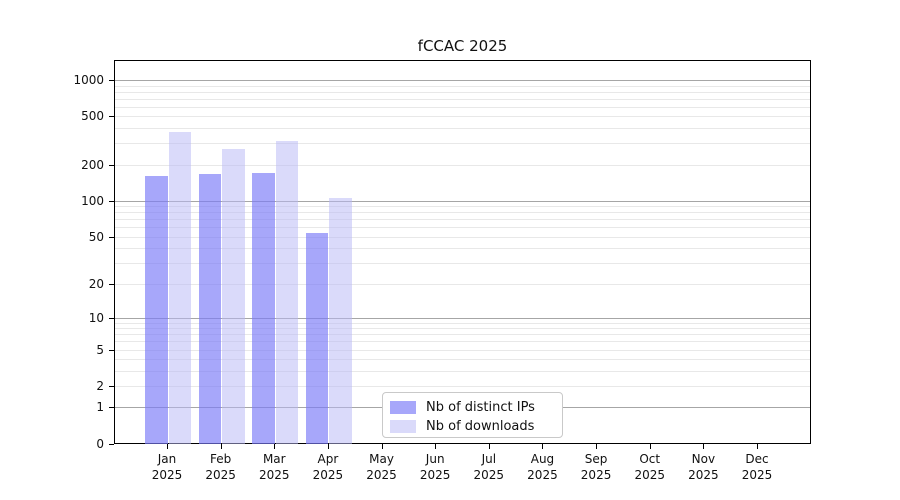  I want to click on y-tick-label-50: 50, so click(96, 236).